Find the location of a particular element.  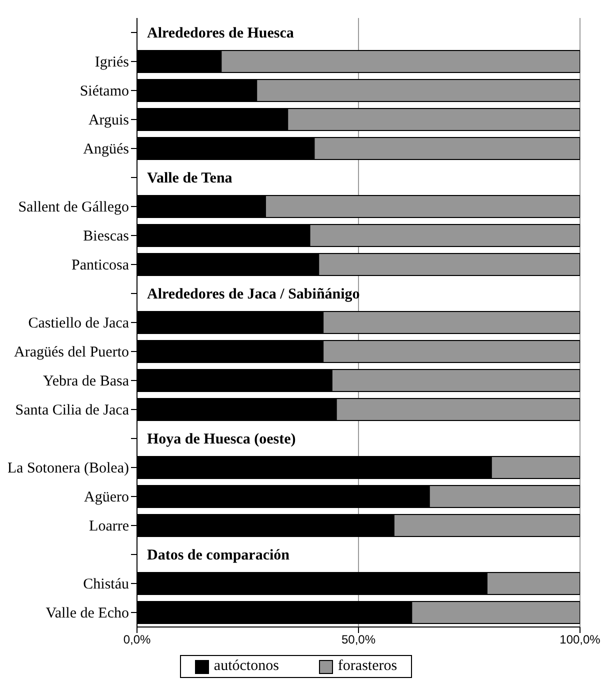

annotation: Alrededores de Huesca is located at coordinates (220, 34).